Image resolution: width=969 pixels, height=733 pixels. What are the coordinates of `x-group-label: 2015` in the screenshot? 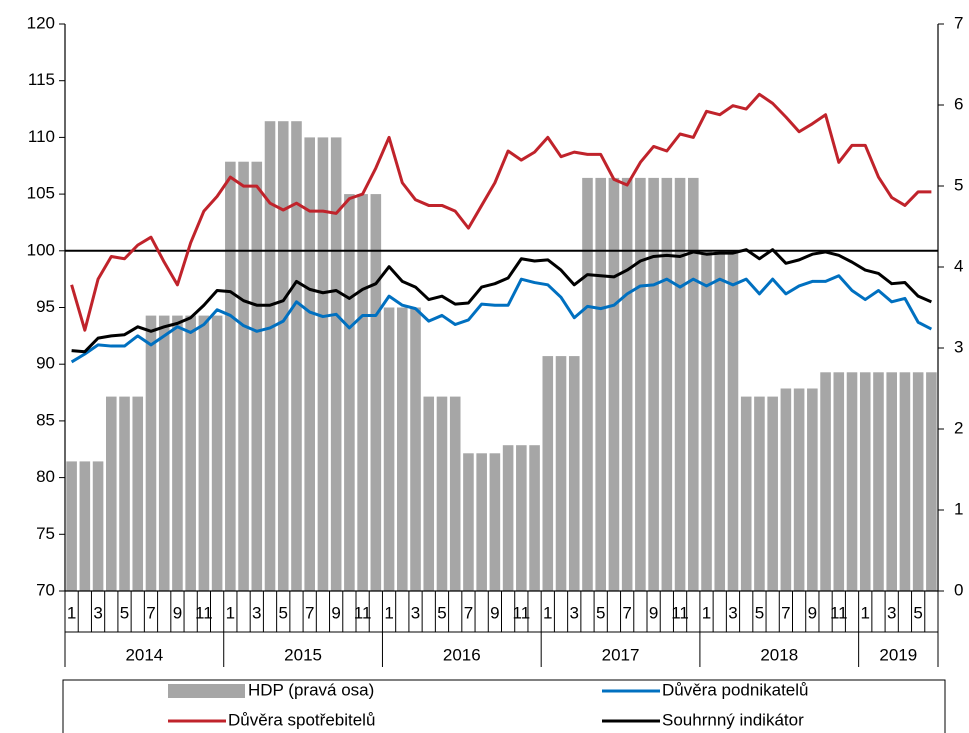 It's located at (303, 654).